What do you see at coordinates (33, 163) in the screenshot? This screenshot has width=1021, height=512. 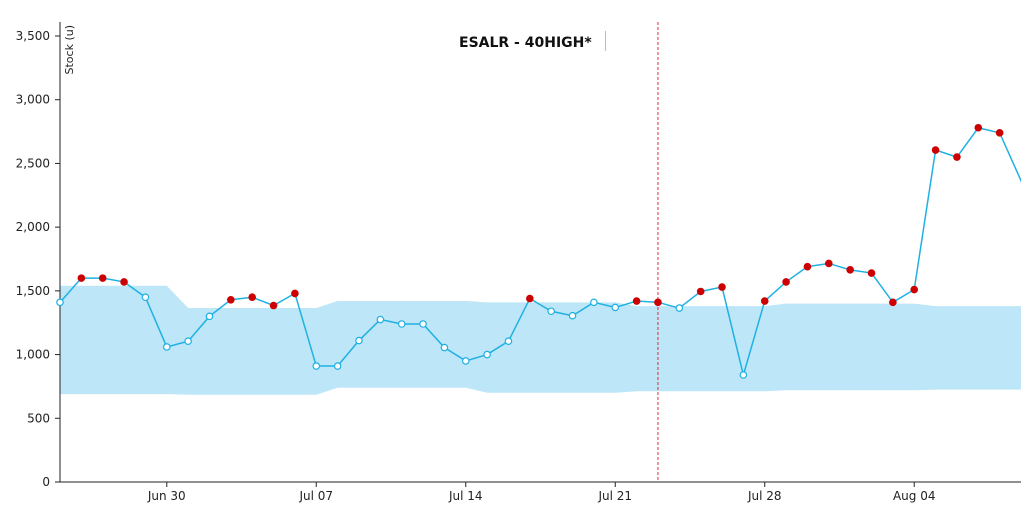 I see `y-tick-label: 2,500` at bounding box center [33, 163].